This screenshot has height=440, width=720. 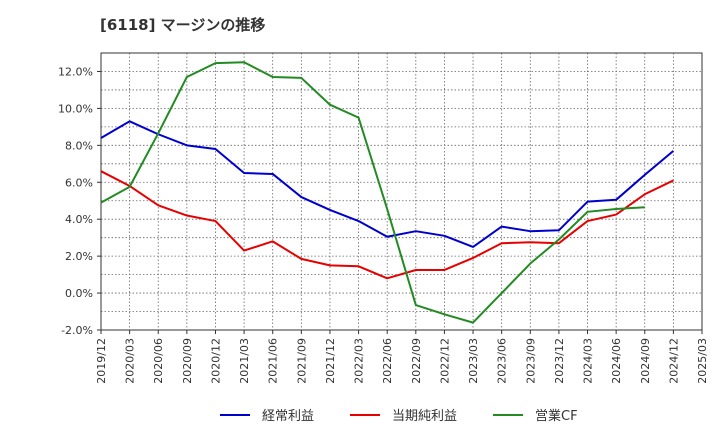 I want to click on x-tick-label: 2019/12, so click(x=101, y=361).